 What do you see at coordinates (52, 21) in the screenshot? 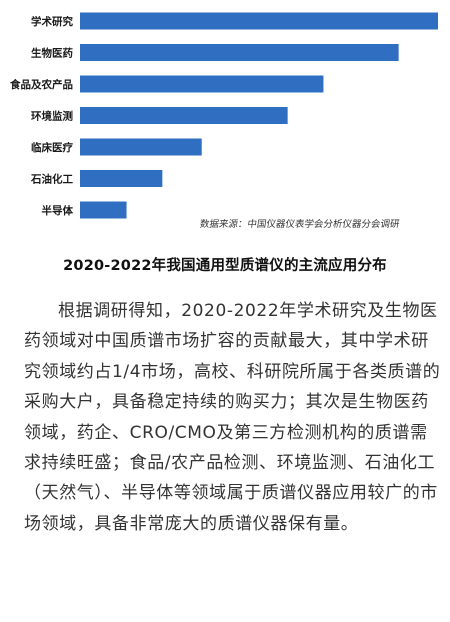
I see `category-label-1: 学术研究` at bounding box center [52, 21].